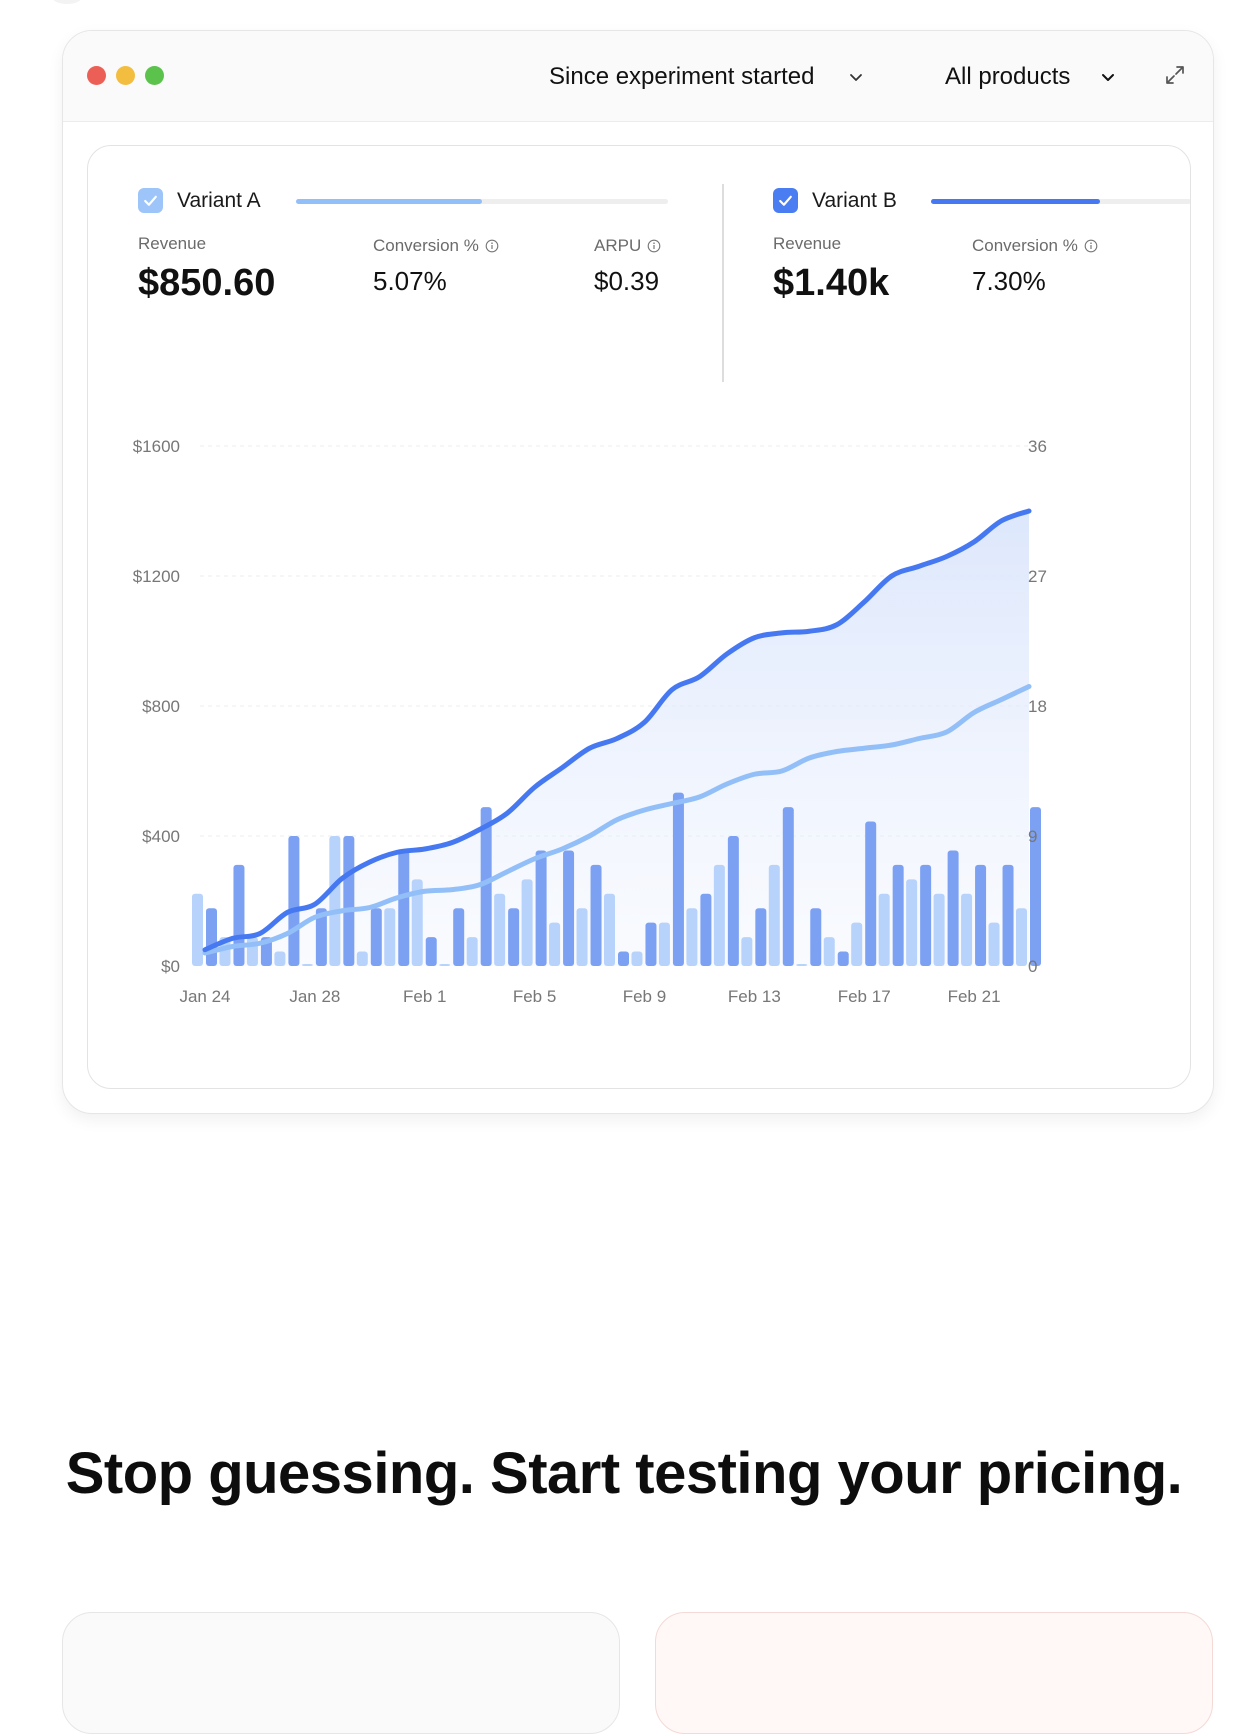 Image resolution: width=1248 pixels, height=1734 pixels. I want to click on variant-b-revenue: Revenue $1.40k, so click(831, 269).